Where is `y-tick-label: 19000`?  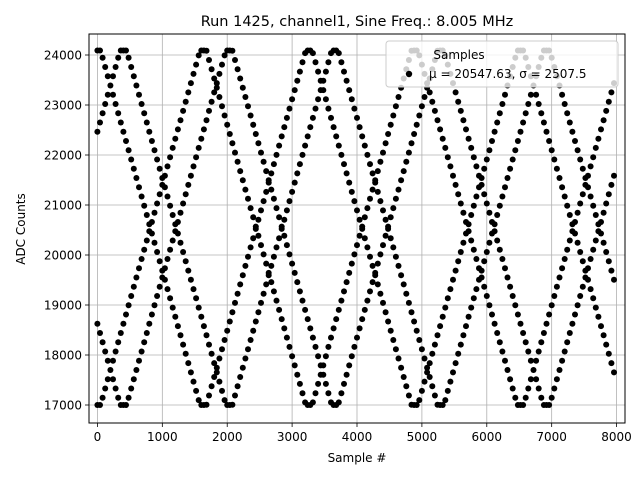 y-tick-label: 19000 is located at coordinates (63, 306).